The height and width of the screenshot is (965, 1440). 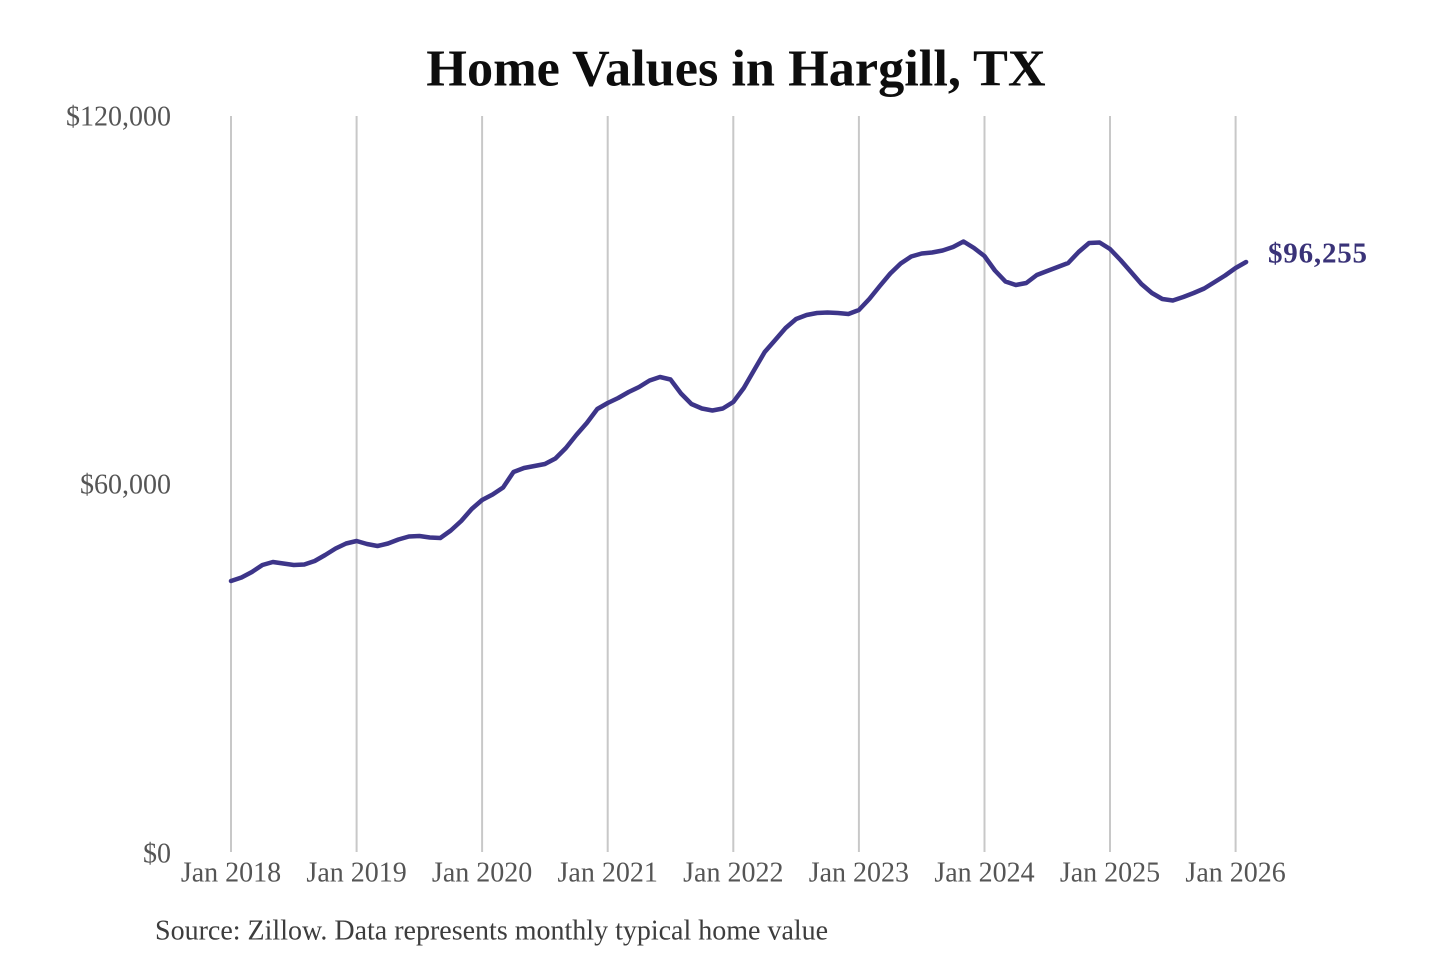 What do you see at coordinates (1235, 873) in the screenshot?
I see `svg-text: Jan 2026` at bounding box center [1235, 873].